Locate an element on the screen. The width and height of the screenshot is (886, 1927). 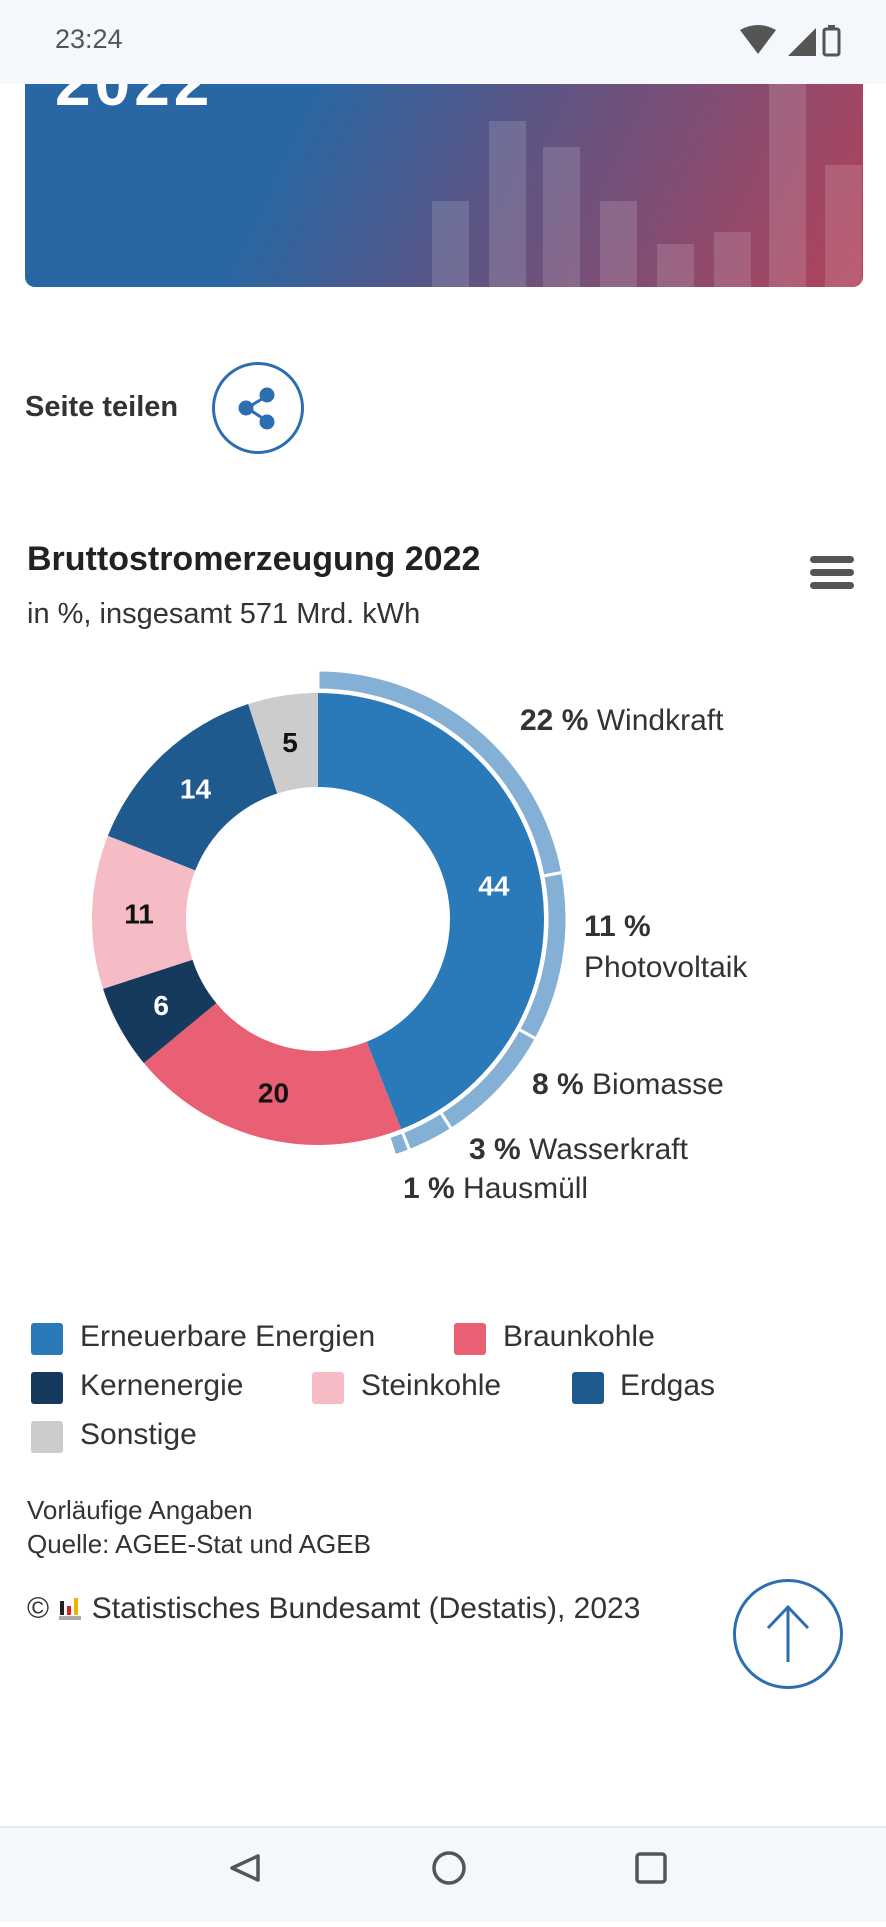
breakdown-label-hausmuell: 1 % Hausmüll is located at coordinates (496, 1188).